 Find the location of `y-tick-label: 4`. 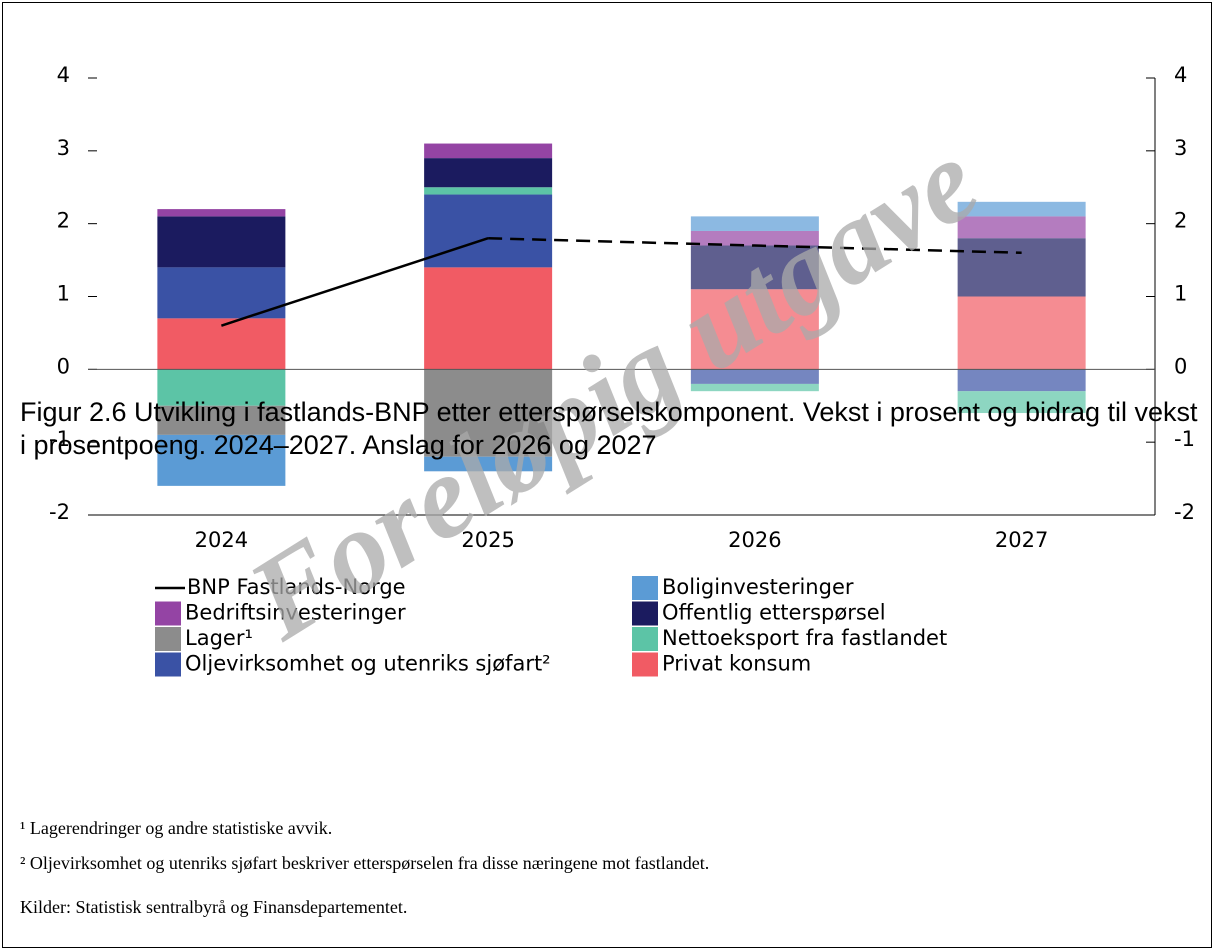

y-tick-label: 4 is located at coordinates (63, 75).